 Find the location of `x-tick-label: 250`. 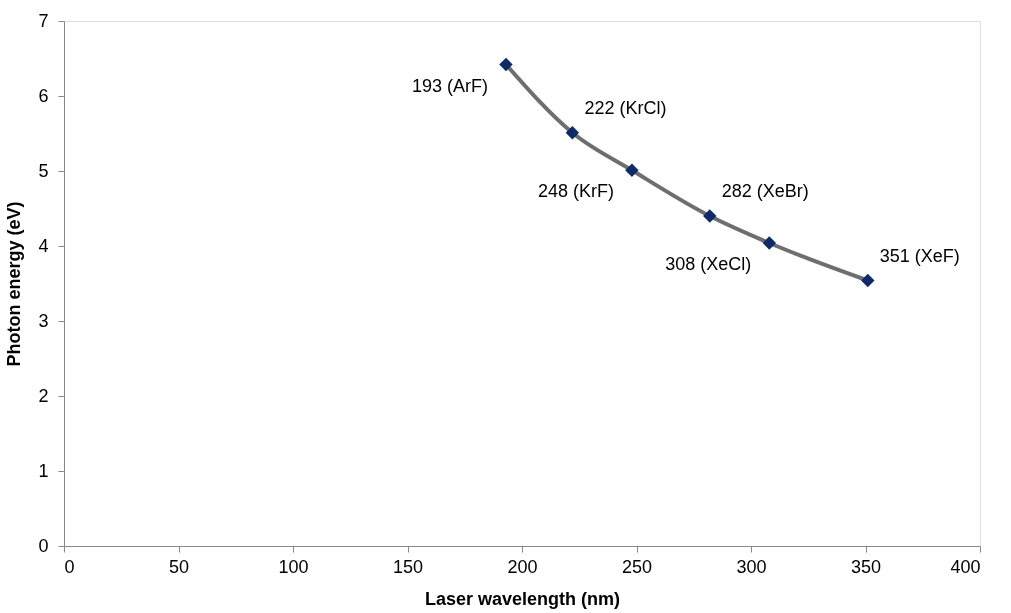

x-tick-label: 250 is located at coordinates (637, 566).